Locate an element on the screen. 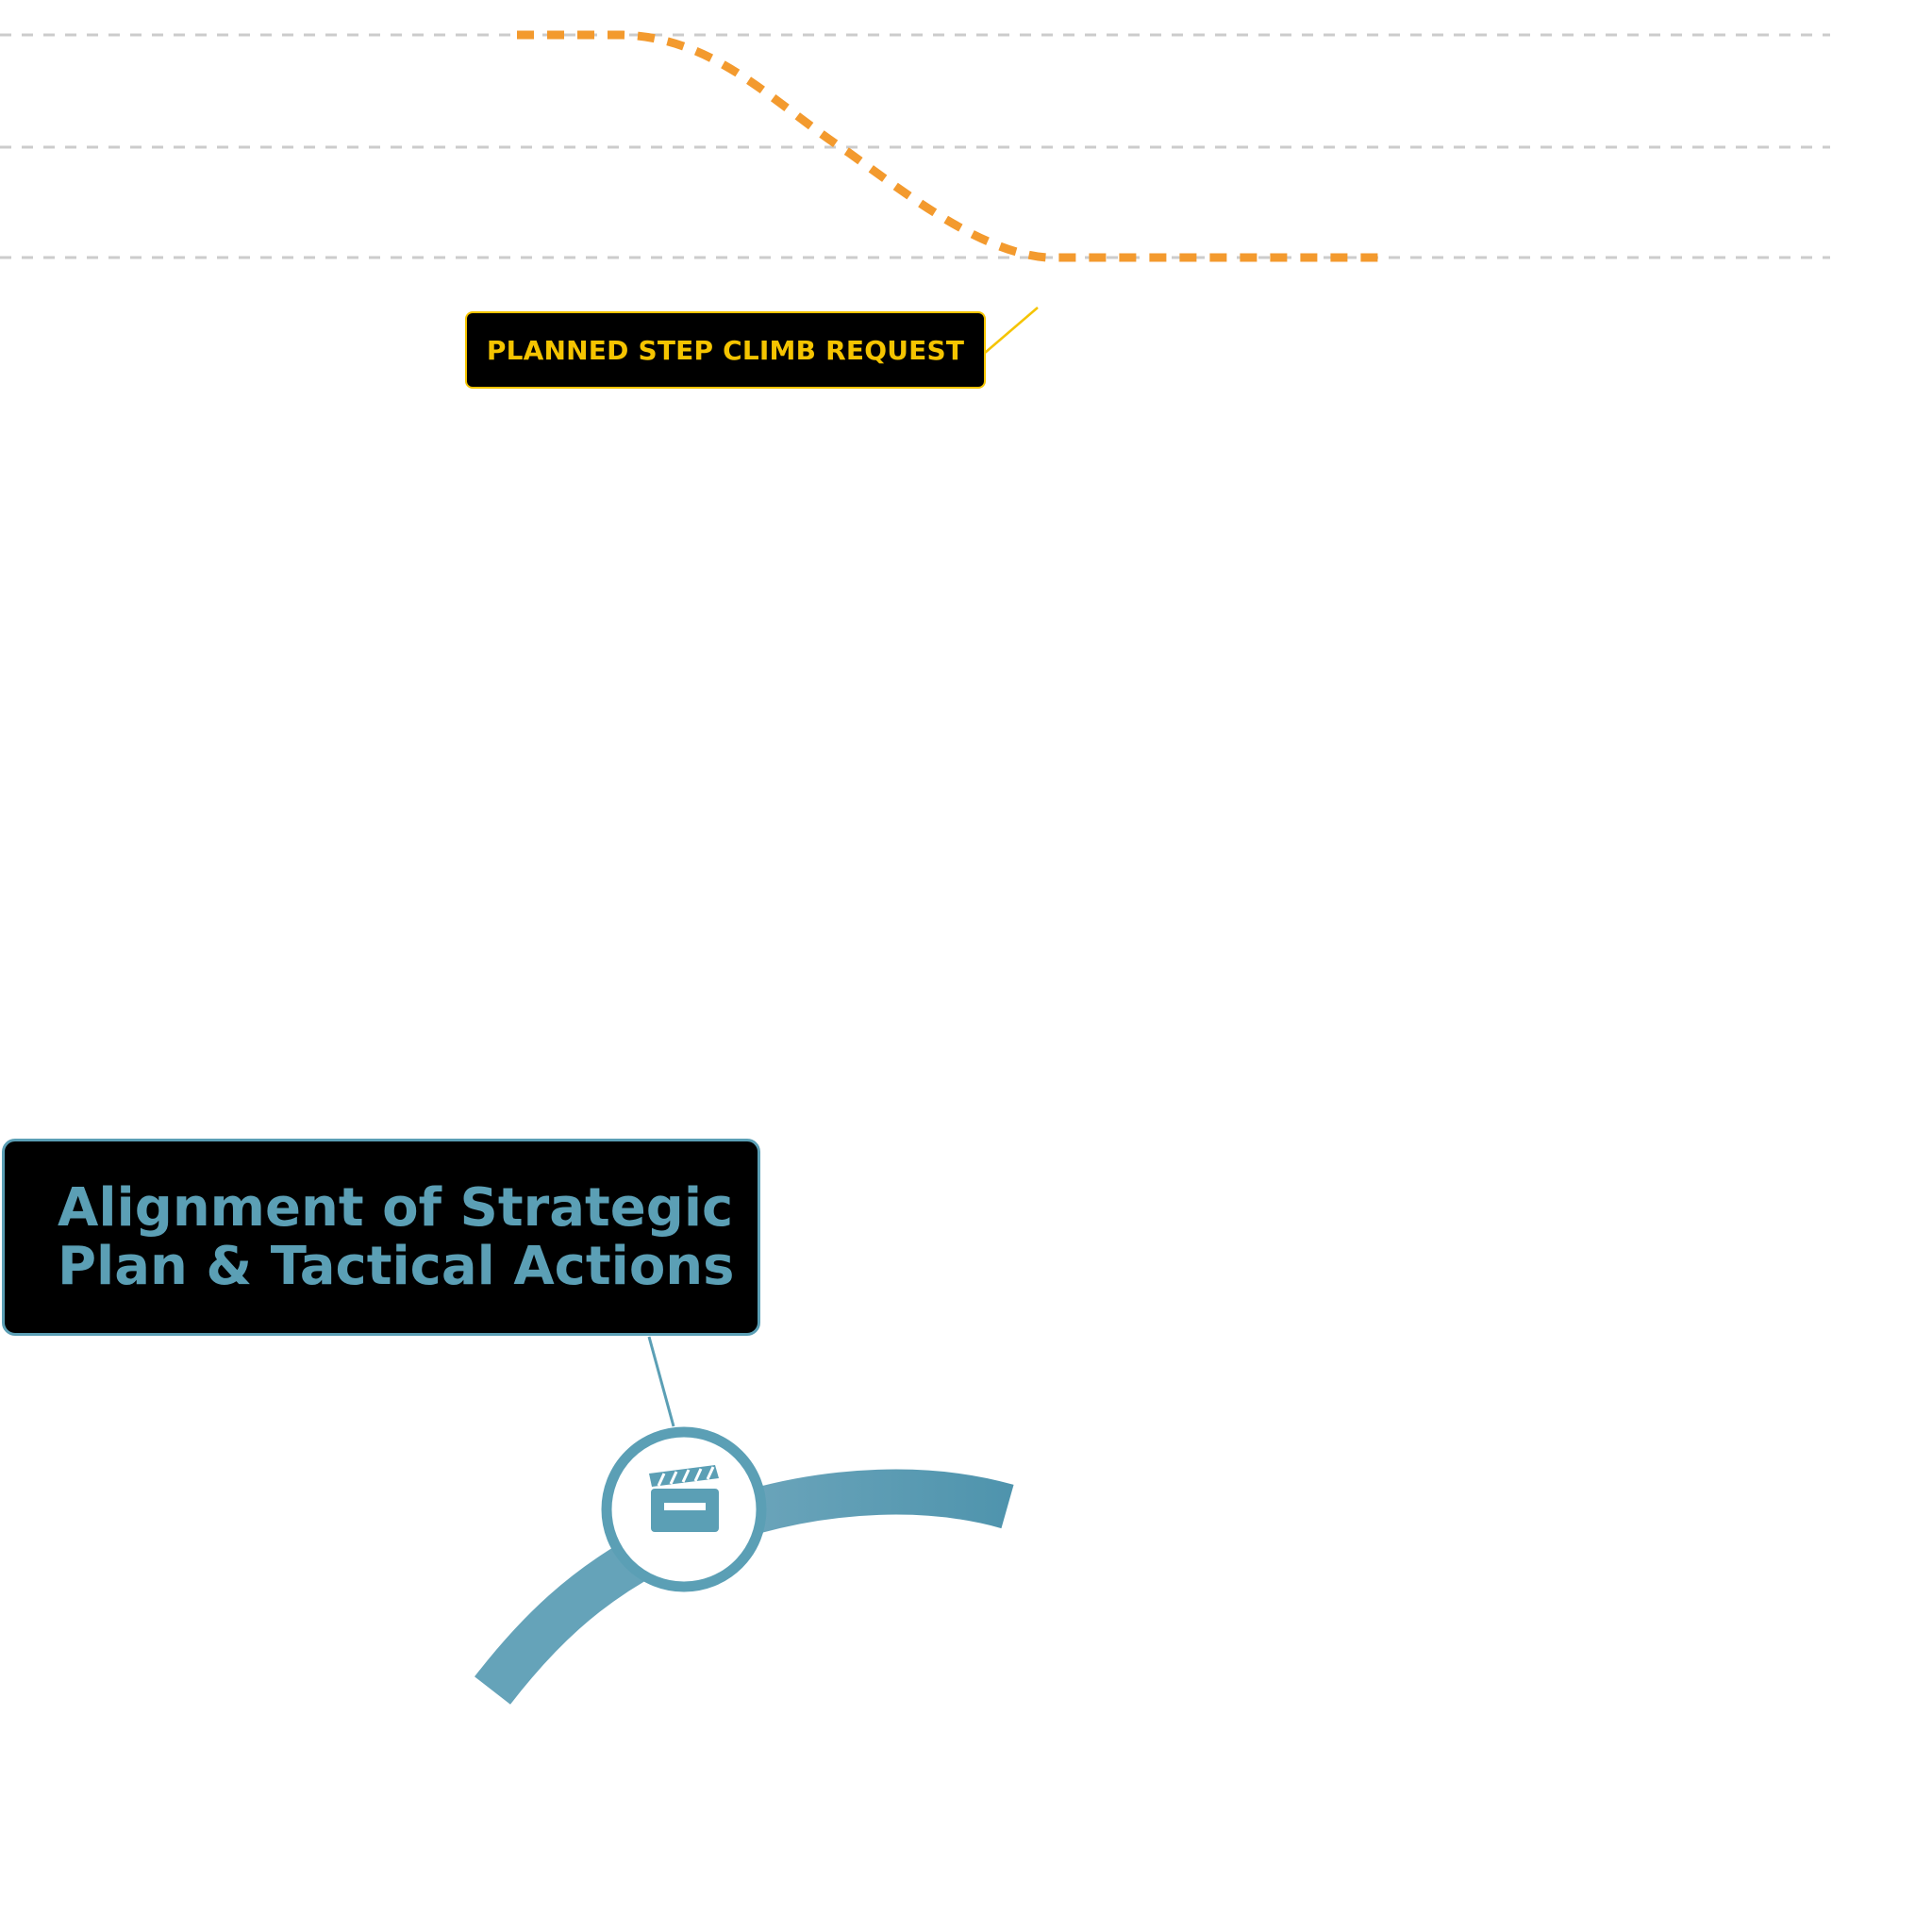 This screenshot has width=1932, height=1932. clapperboard-icon is located at coordinates (684, 1498).